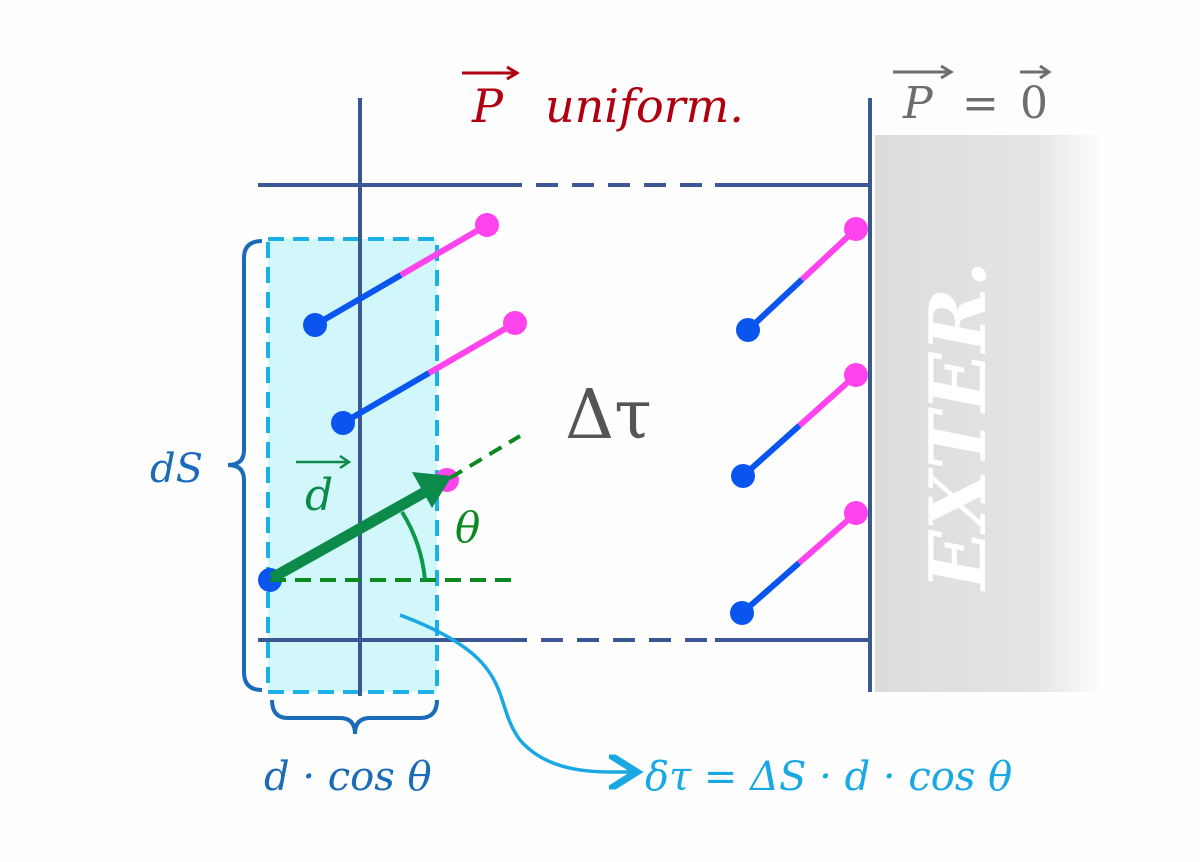 This screenshot has width=1200, height=862. What do you see at coordinates (1045, 72) in the screenshot?
I see `zero-vector-arrowhead` at bounding box center [1045, 72].